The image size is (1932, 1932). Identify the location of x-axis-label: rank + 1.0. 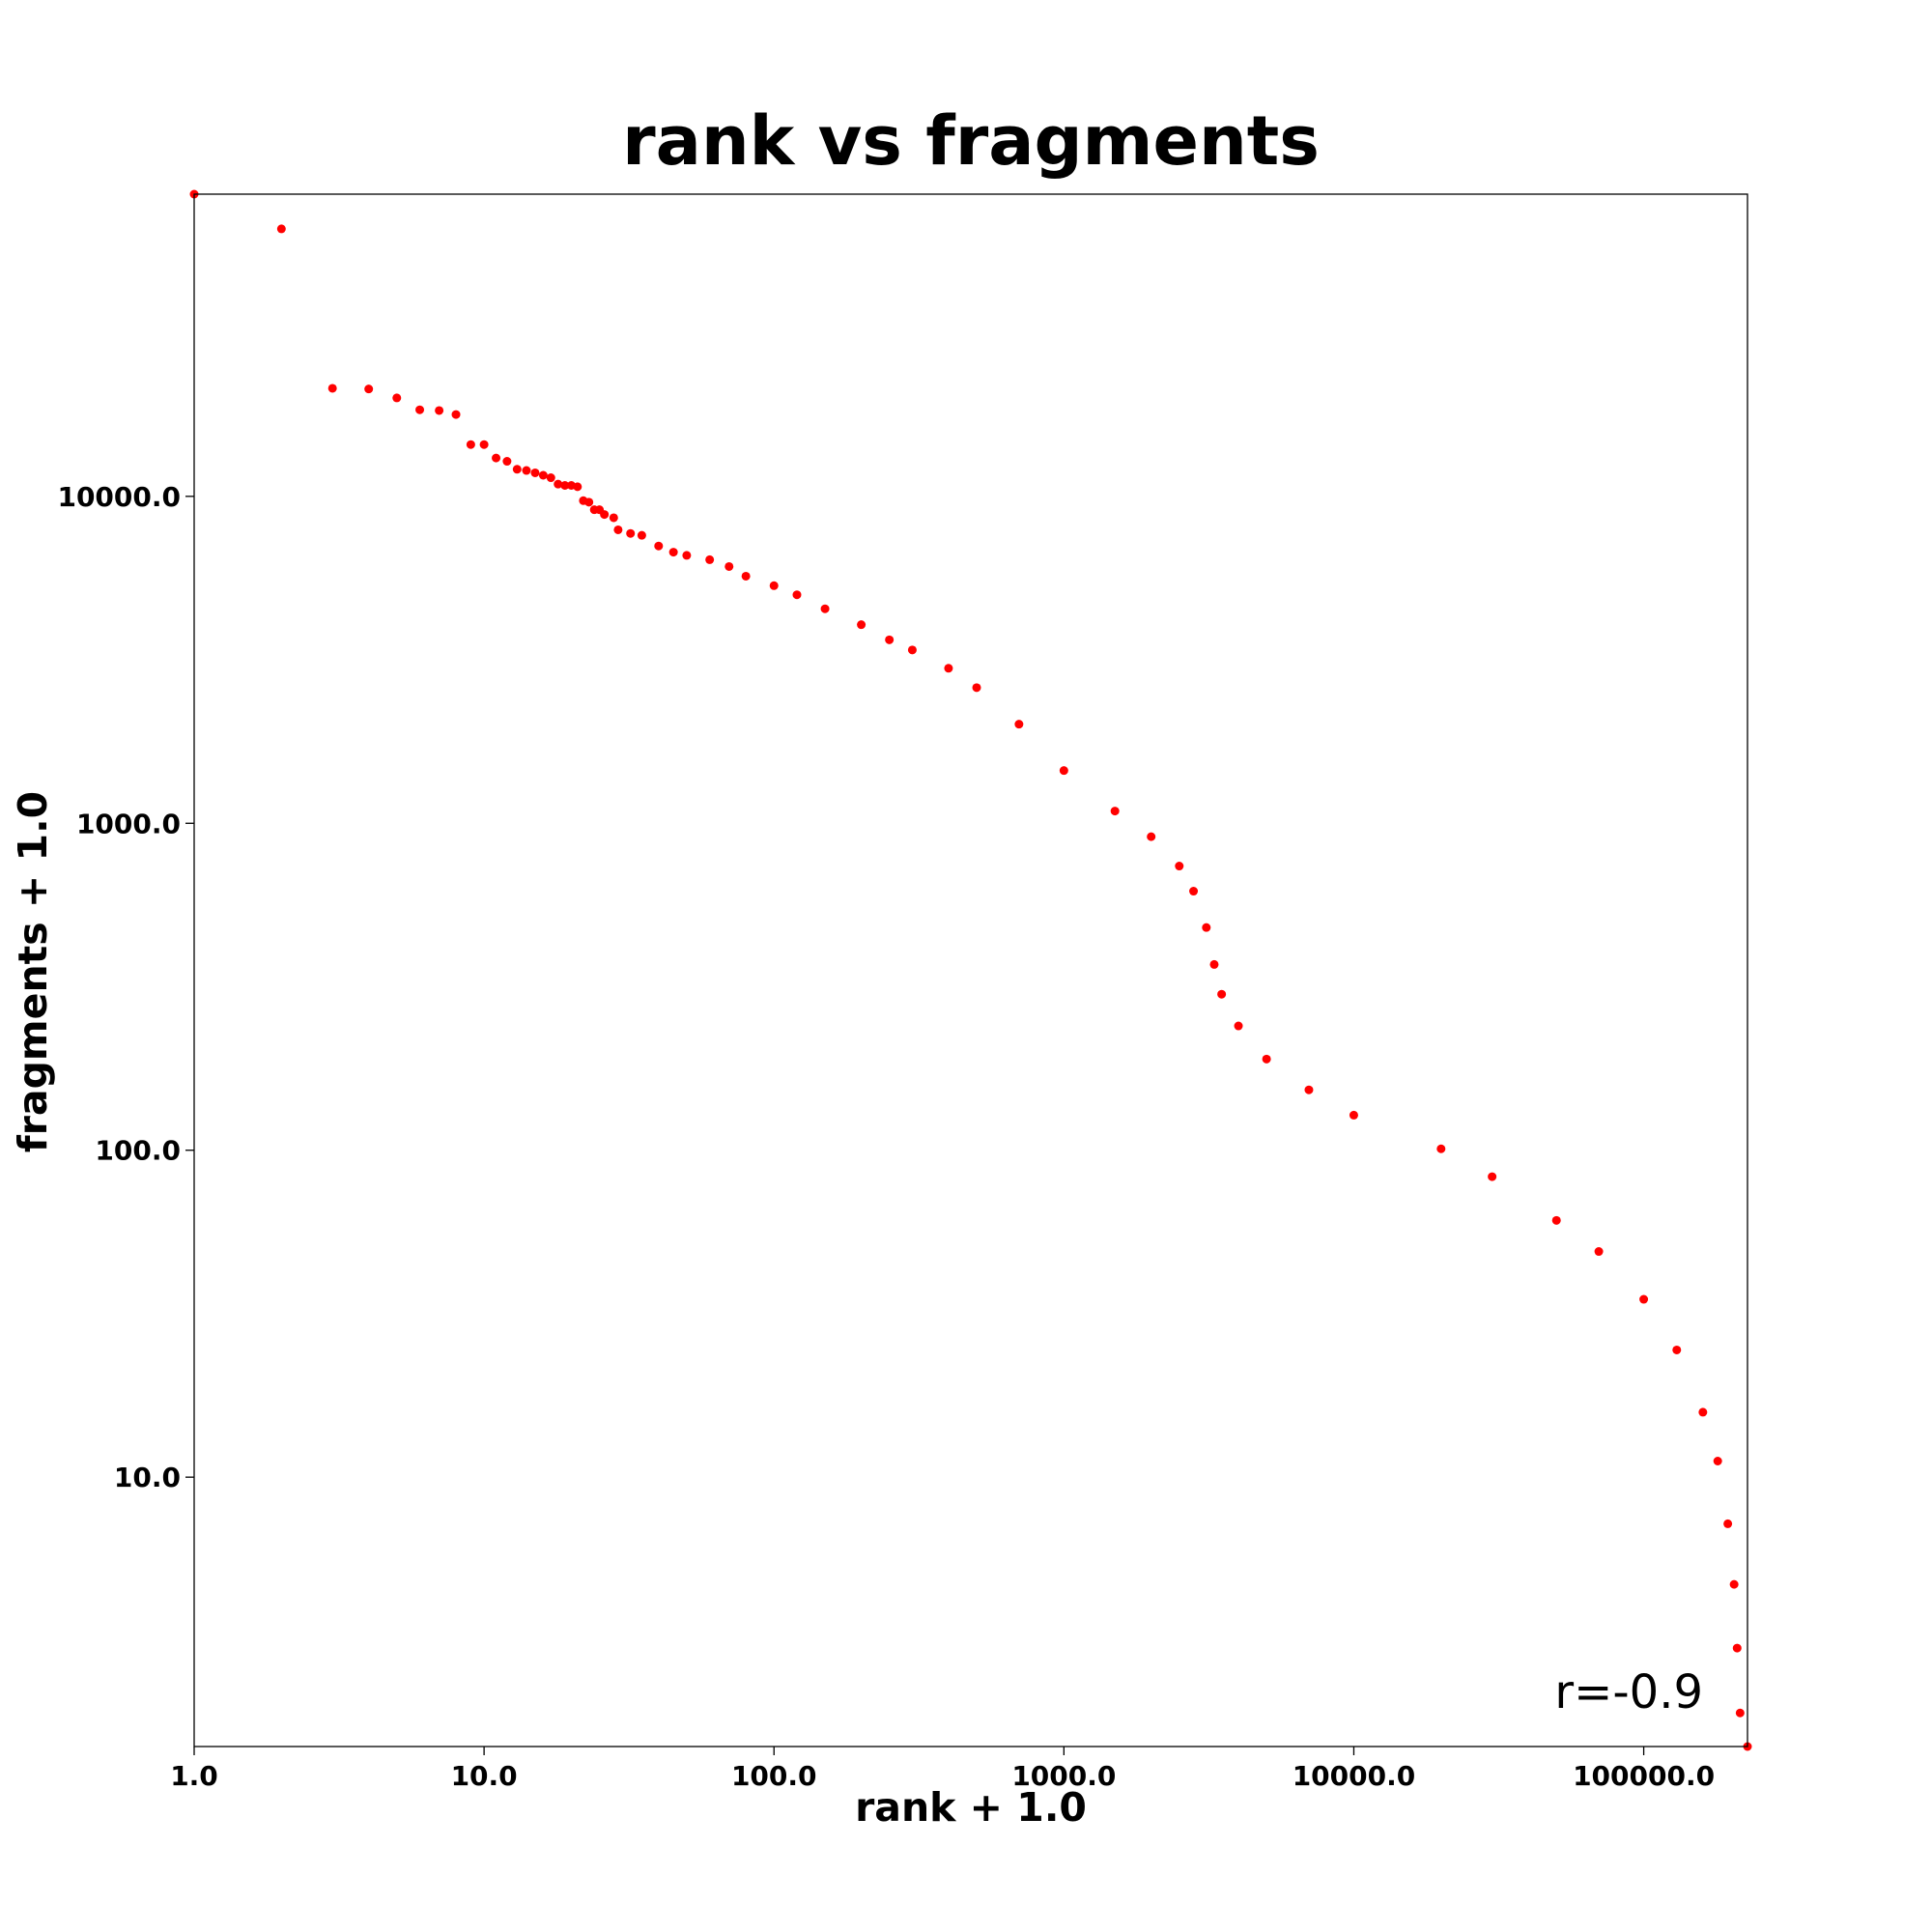
(971, 1807).